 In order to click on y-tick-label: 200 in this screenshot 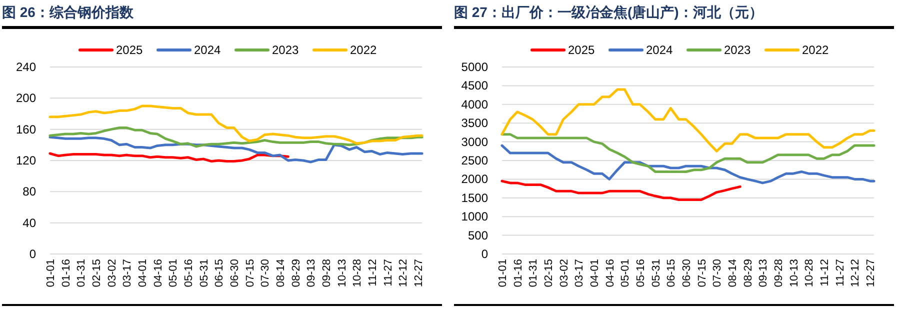, I will do `click(26, 98)`.